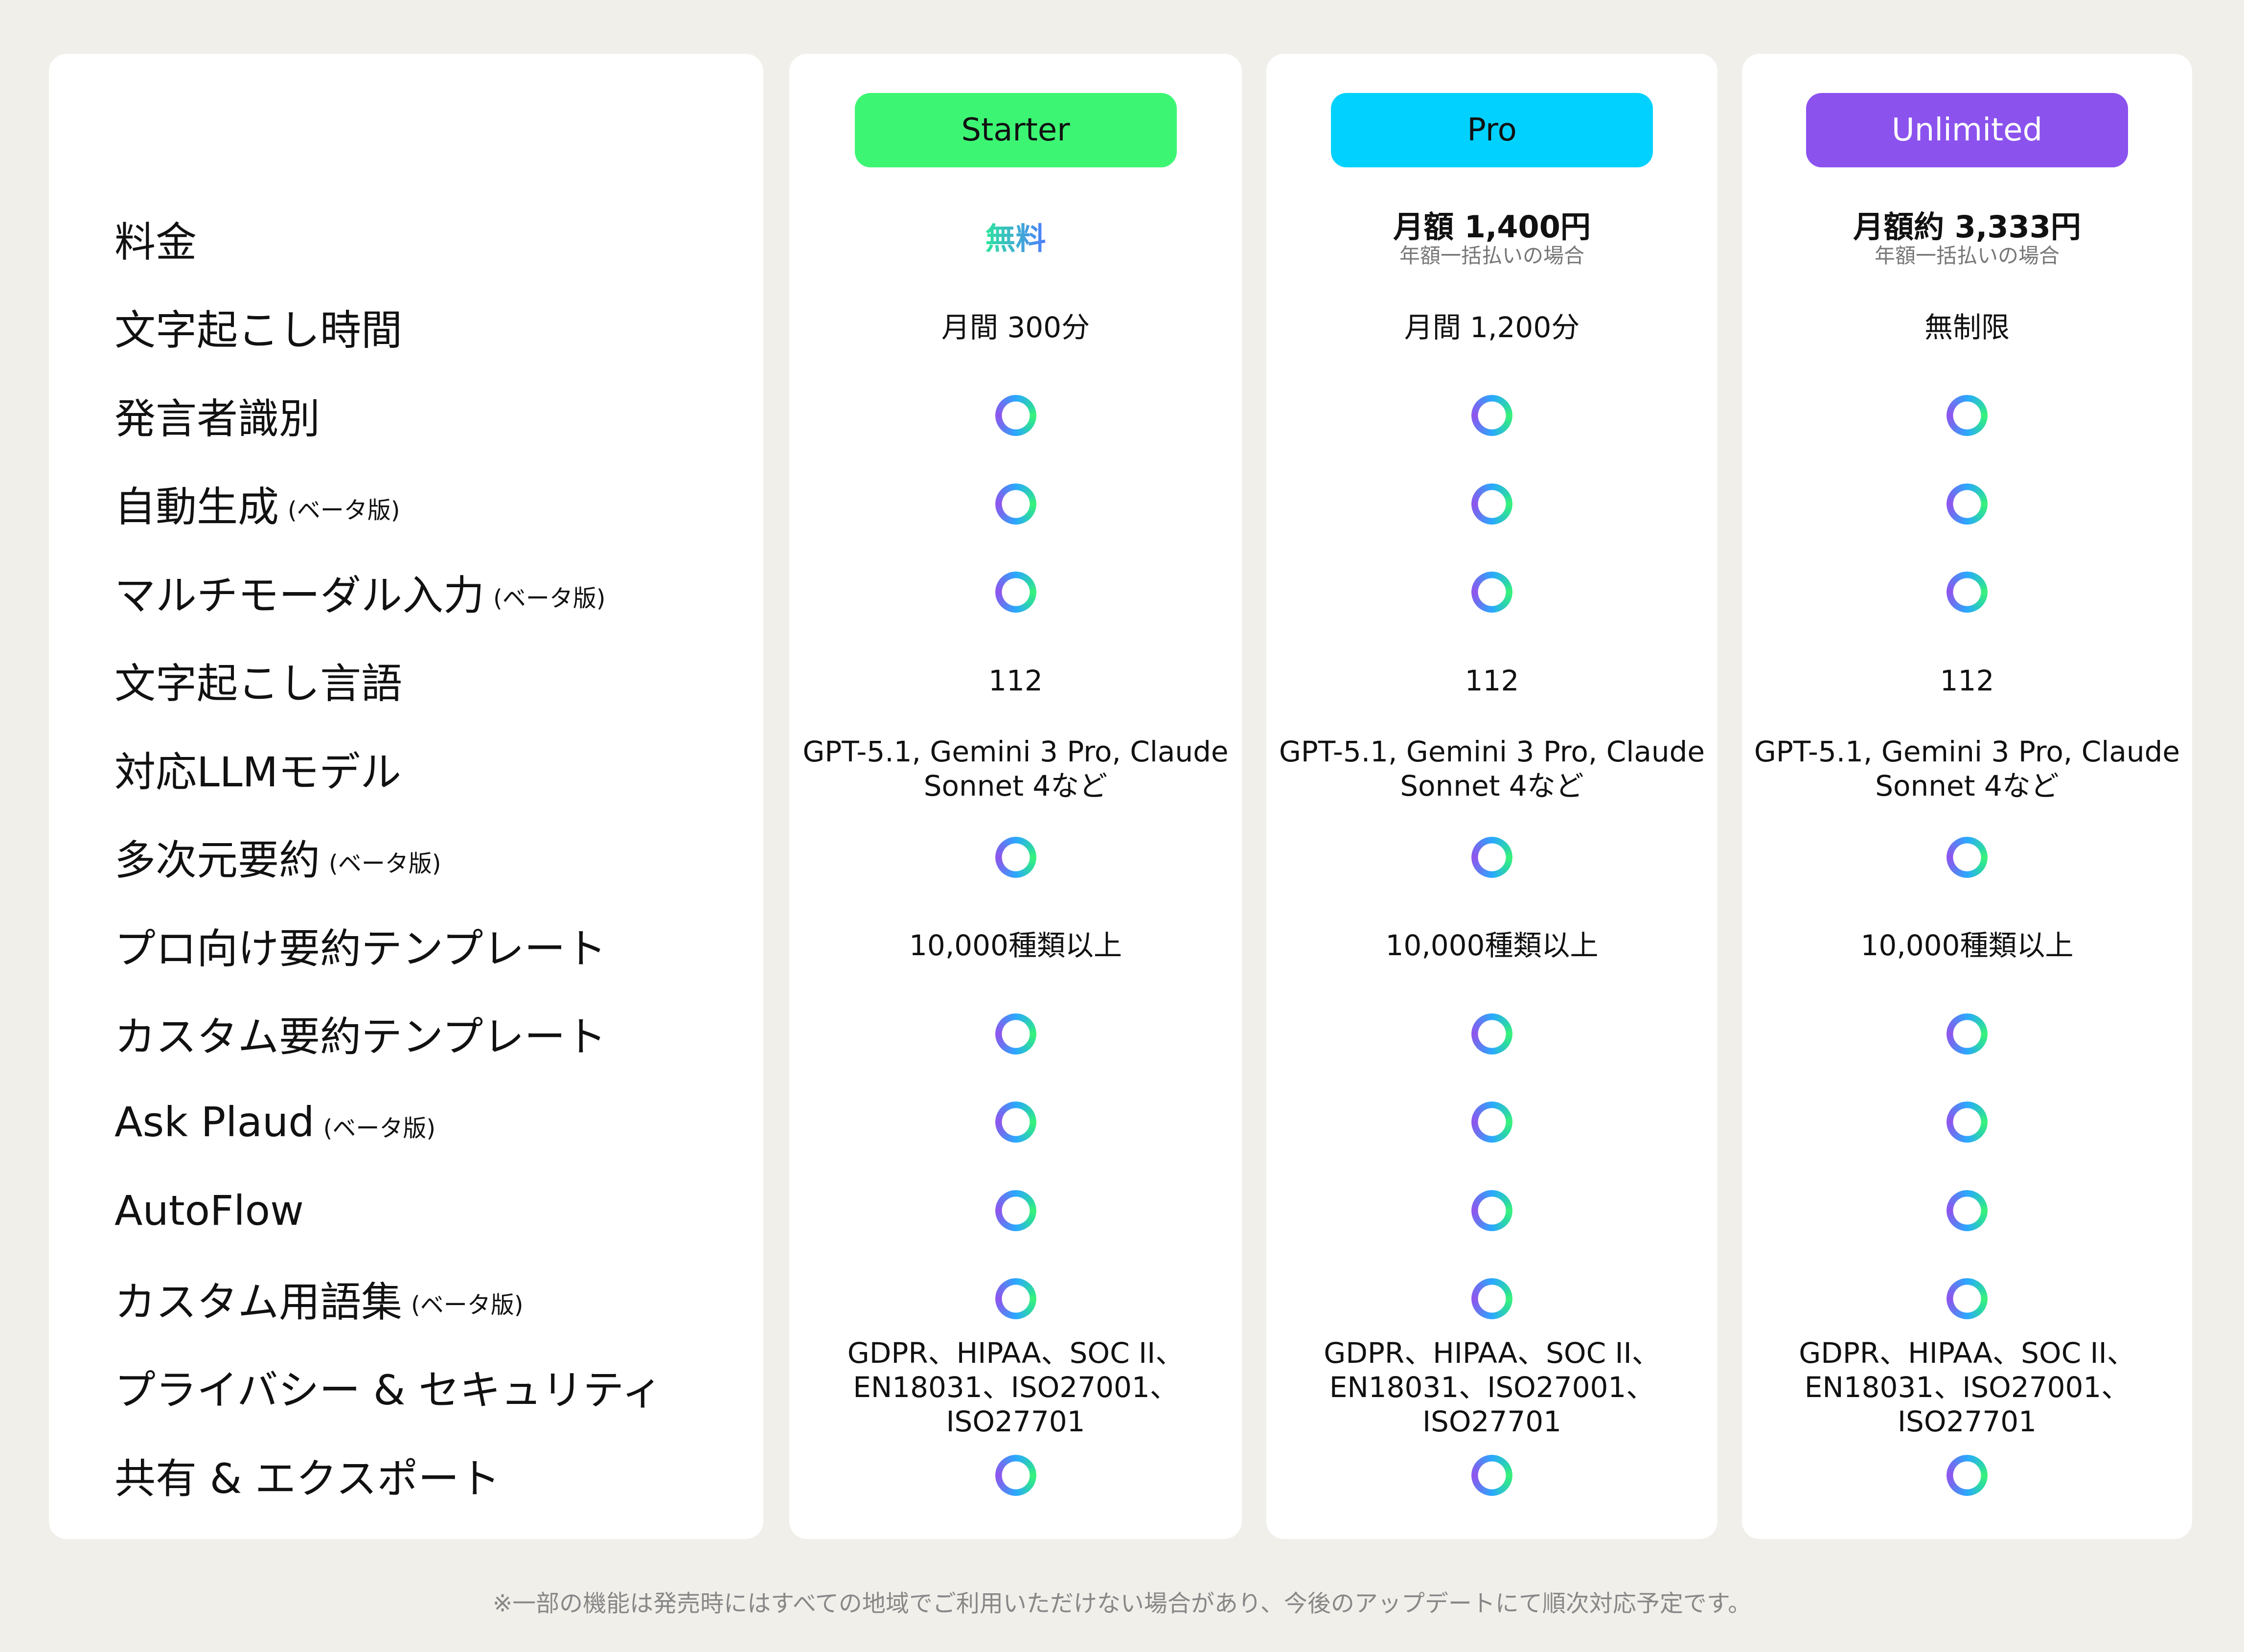 The image size is (2244, 1652). What do you see at coordinates (1015, 327) in the screenshot?
I see `transcription-time: 月間 300分` at bounding box center [1015, 327].